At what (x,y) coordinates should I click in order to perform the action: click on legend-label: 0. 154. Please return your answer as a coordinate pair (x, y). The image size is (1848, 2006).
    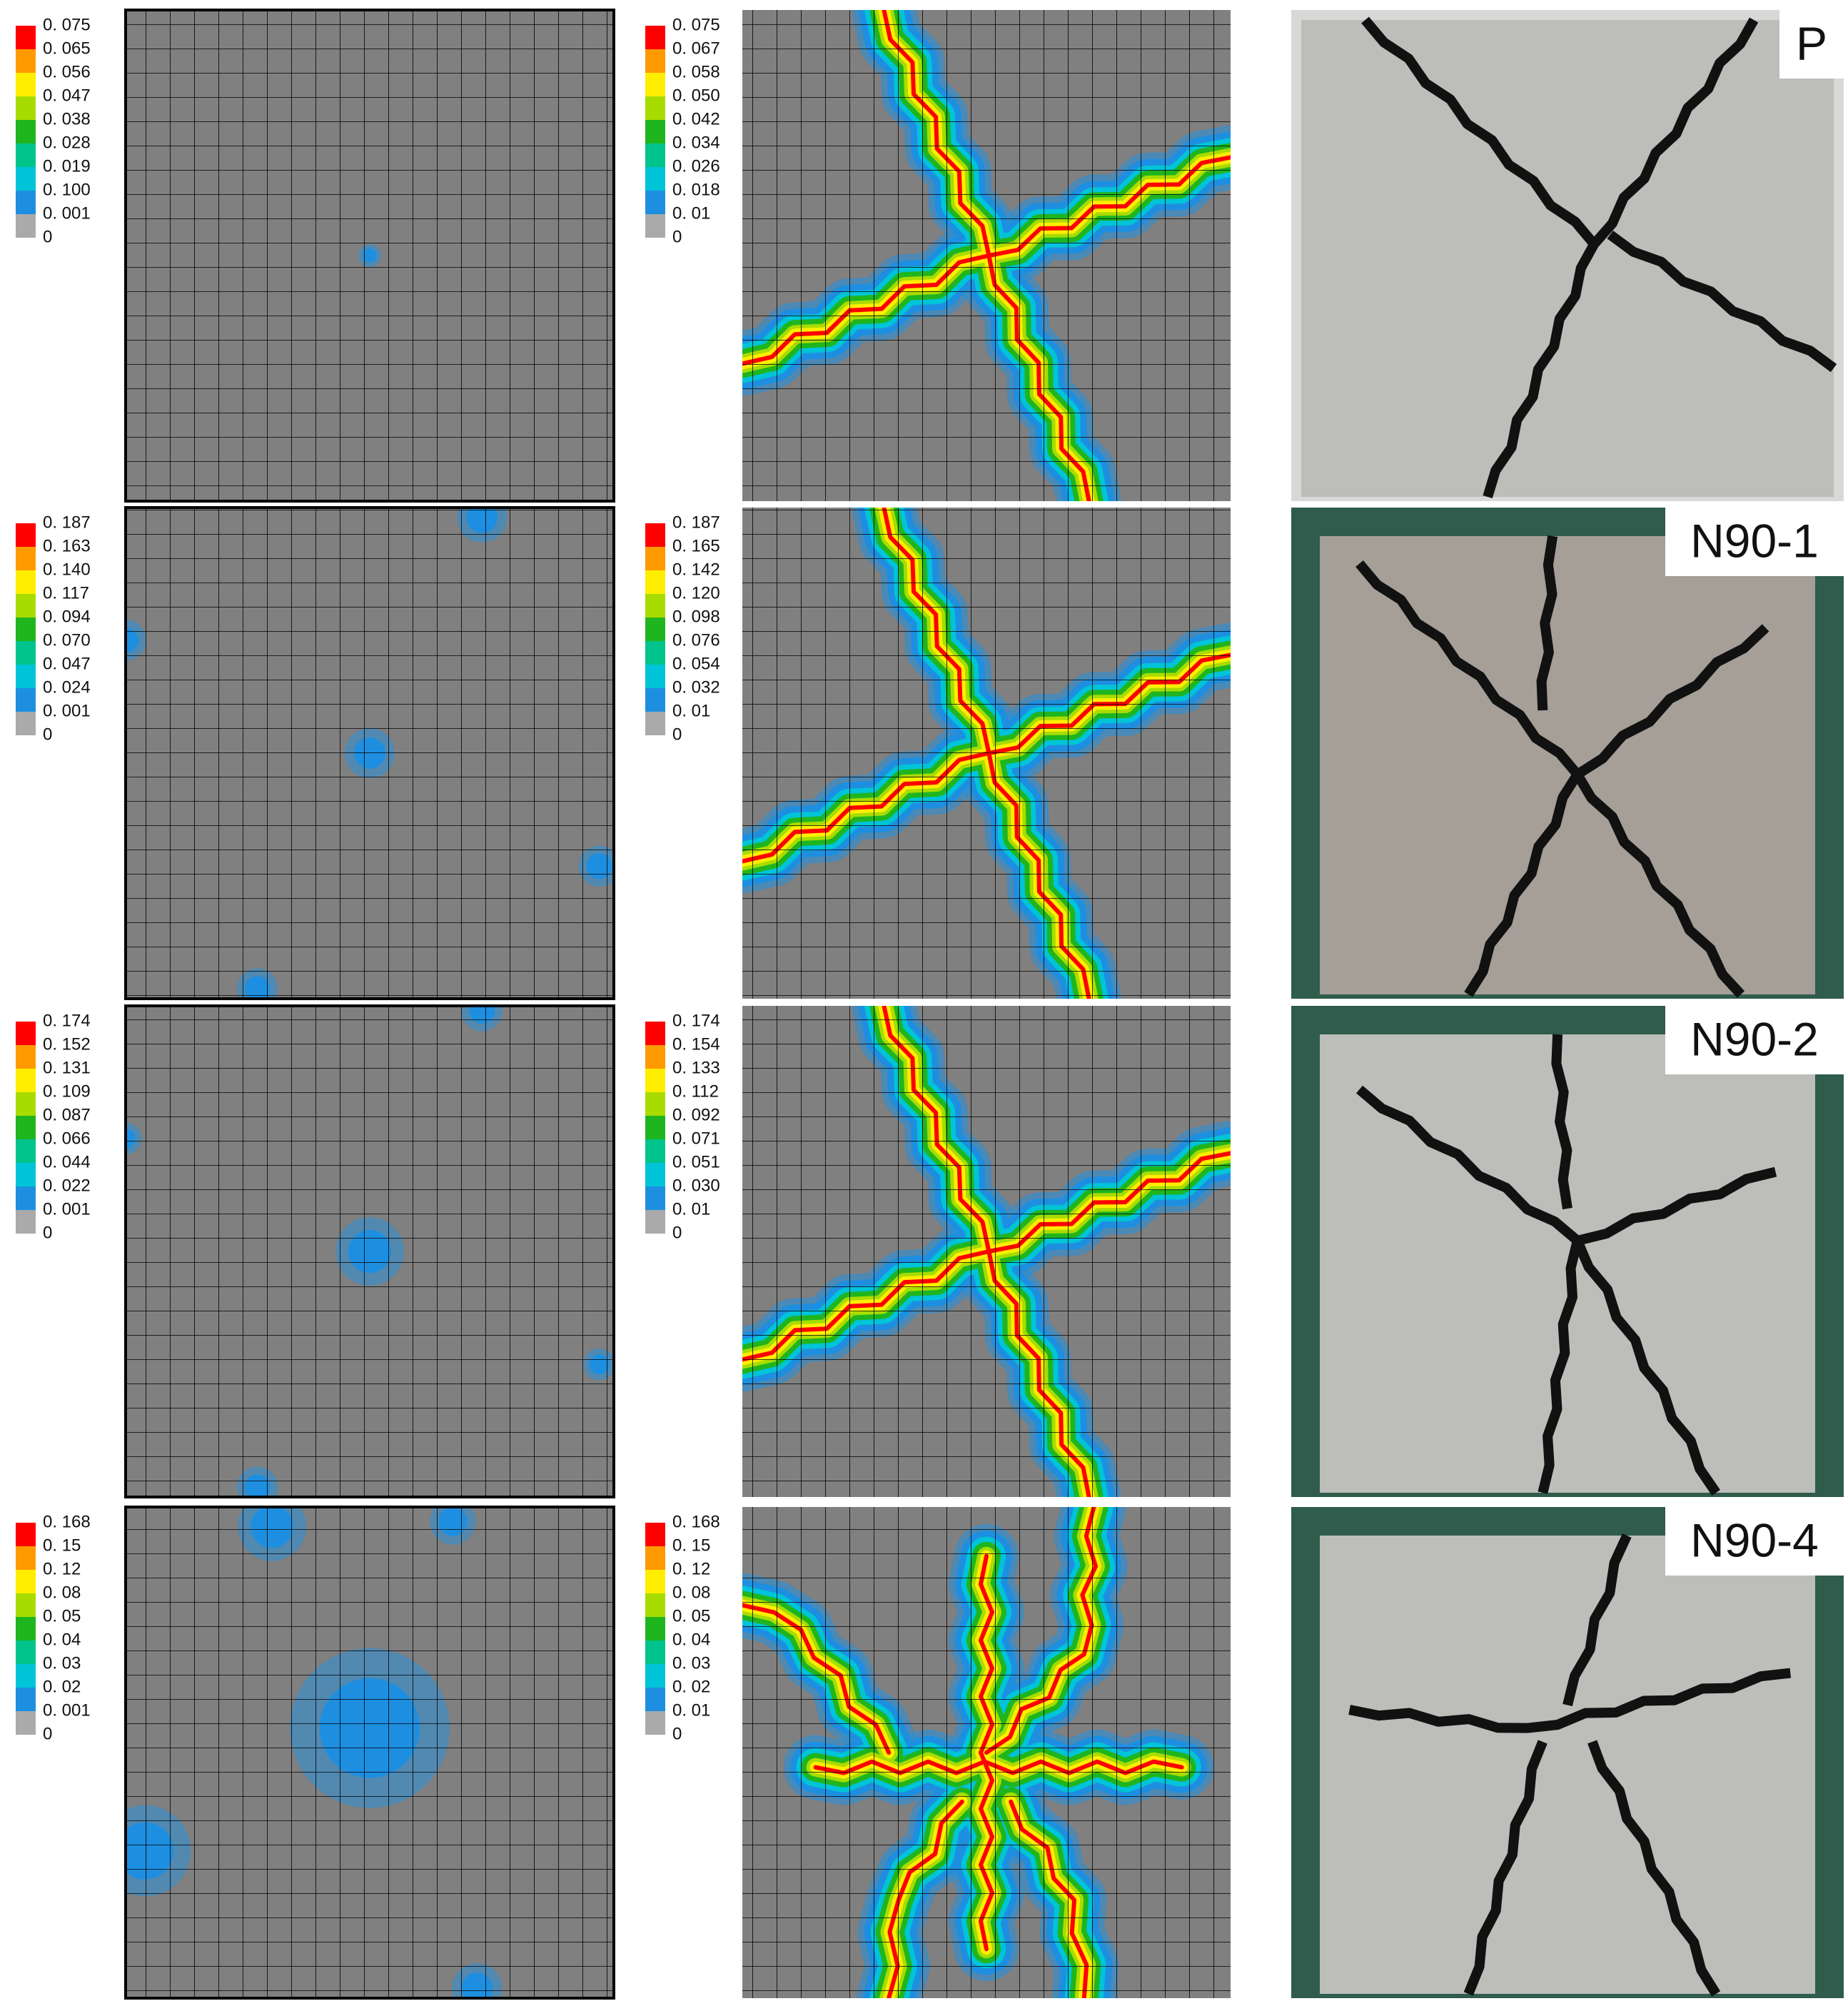
    Looking at the image, I should click on (696, 1044).